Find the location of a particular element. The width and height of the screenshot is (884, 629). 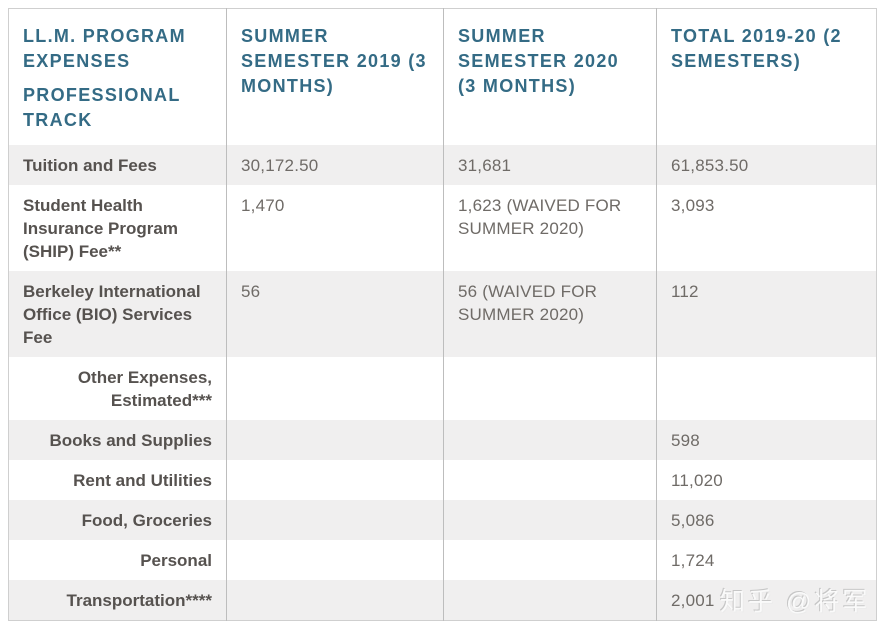

cell-value: 5,086 is located at coordinates (766, 520).